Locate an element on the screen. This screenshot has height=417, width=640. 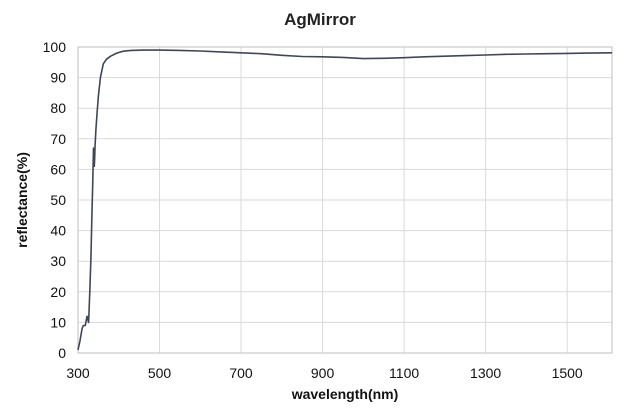
x-tick-label: 1300 is located at coordinates (485, 373).